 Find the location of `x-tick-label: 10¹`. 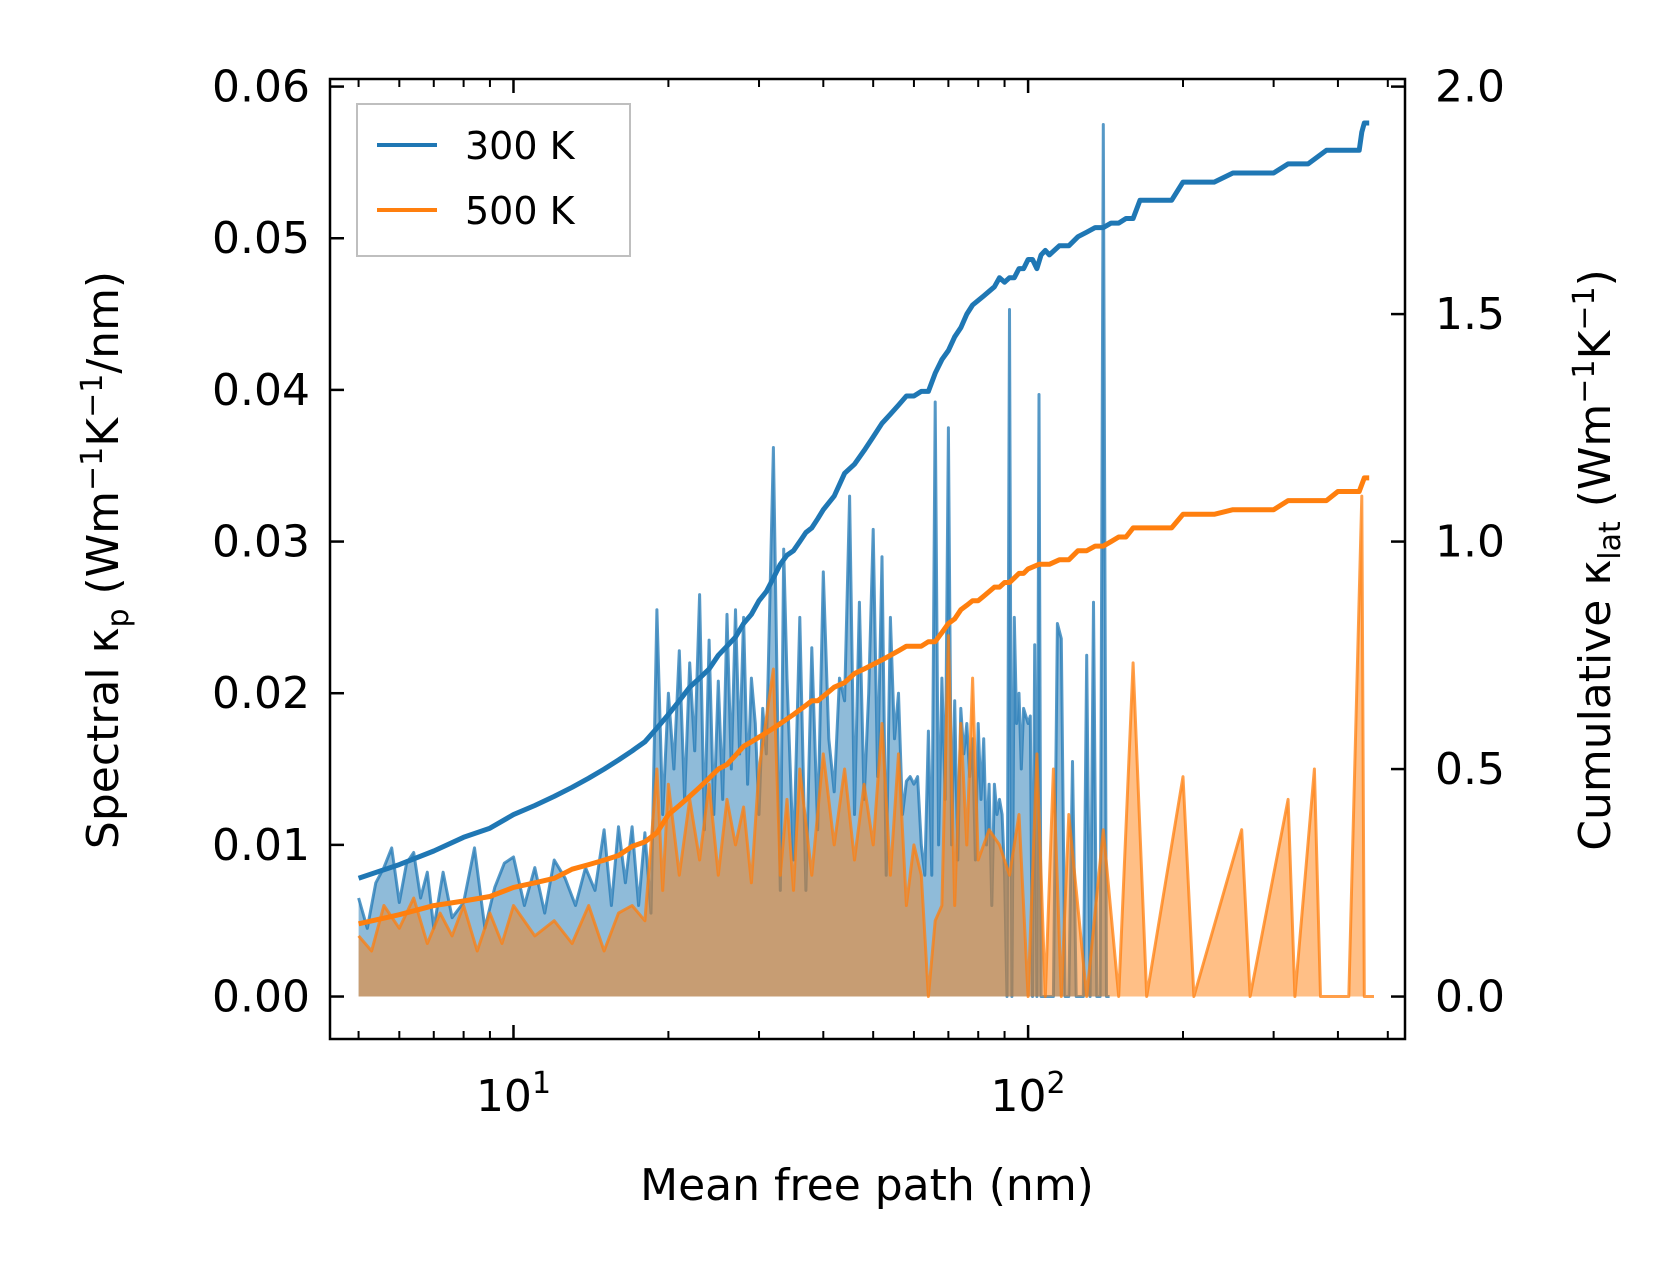

x-tick-label: 10¹ is located at coordinates (513, 1094).